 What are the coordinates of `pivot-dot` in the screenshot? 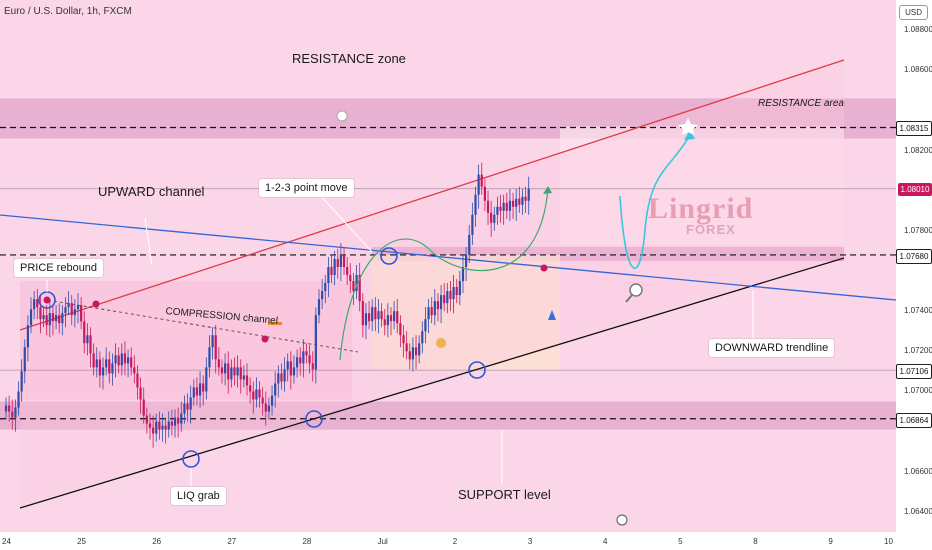 It's located at (544, 268).